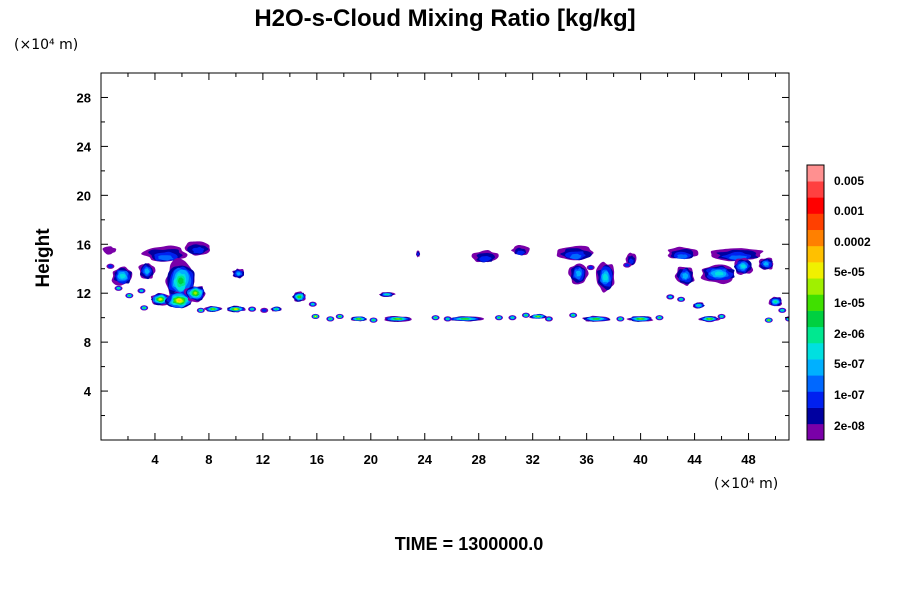 The width and height of the screenshot is (900, 600). What do you see at coordinates (84, 97) in the screenshot?
I see `y-tick-label: 28` at bounding box center [84, 97].